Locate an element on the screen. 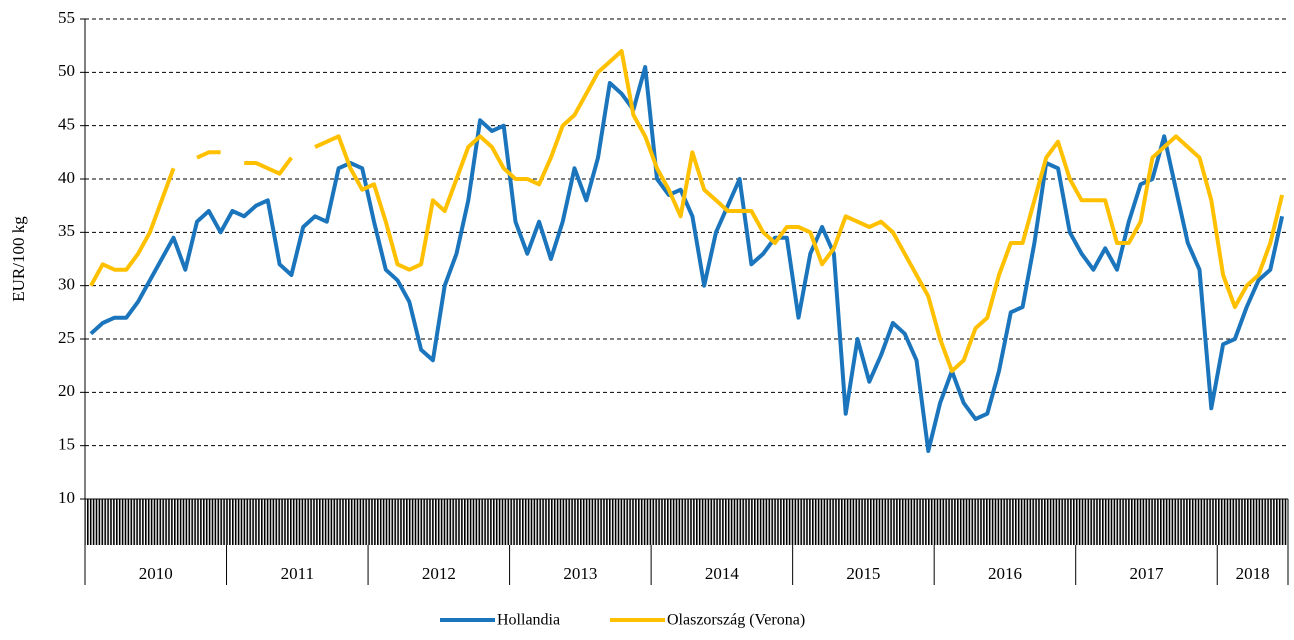 This screenshot has width=1294, height=640. x-group-label: 2010 is located at coordinates (156, 573).